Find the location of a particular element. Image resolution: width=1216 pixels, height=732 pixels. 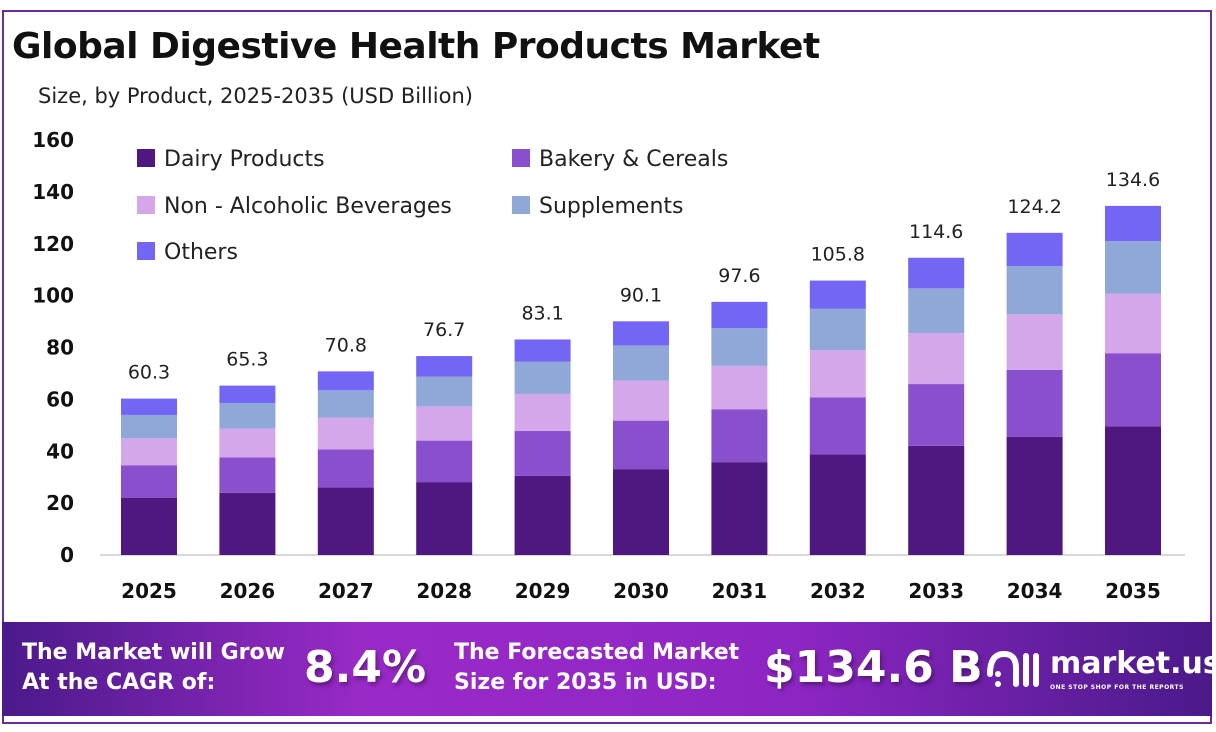

y-tick-label: 20 is located at coordinates (60, 503).